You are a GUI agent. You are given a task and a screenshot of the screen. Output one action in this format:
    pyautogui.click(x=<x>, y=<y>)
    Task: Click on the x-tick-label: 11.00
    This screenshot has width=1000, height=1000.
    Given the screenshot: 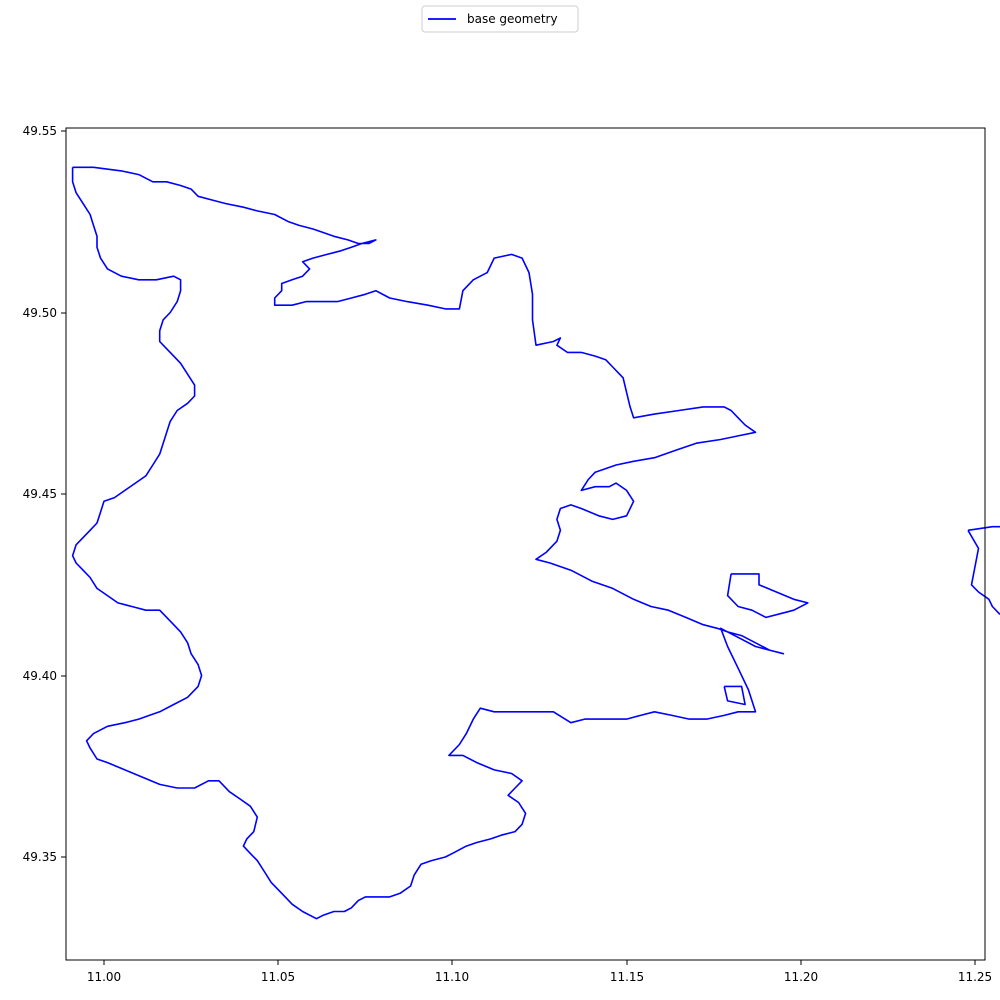 What is the action you would take?
    pyautogui.click(x=104, y=977)
    